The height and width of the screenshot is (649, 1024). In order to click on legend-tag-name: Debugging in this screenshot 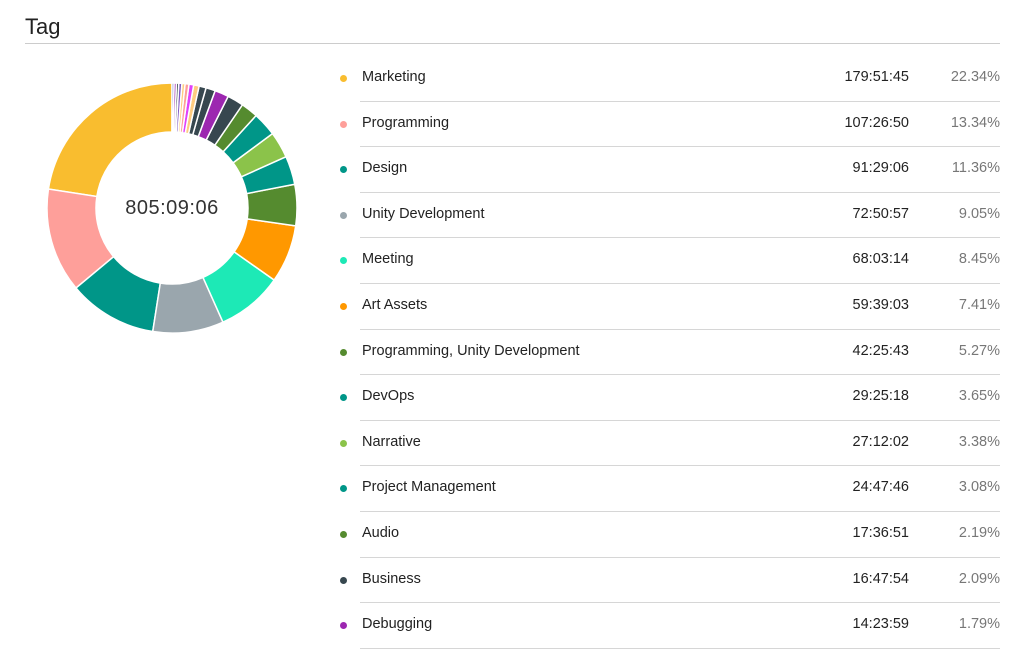, I will do `click(397, 624)`.